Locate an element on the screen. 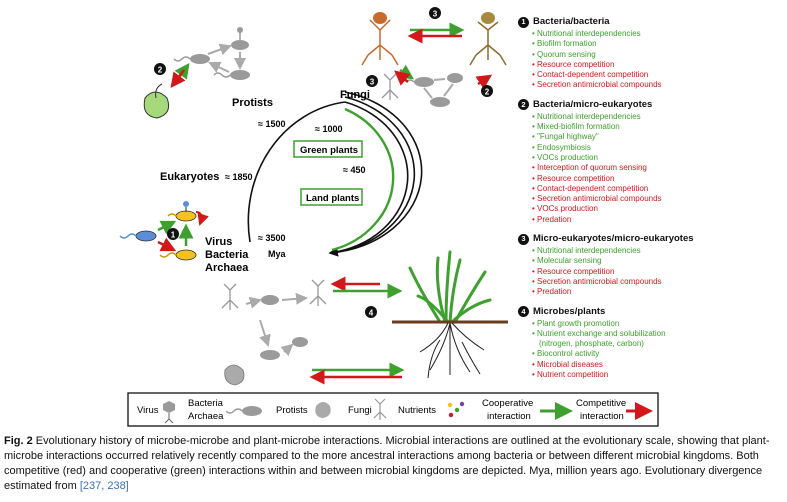 This screenshot has height=502, width=787. yellow-bacteria-top-icon is located at coordinates (186, 216).